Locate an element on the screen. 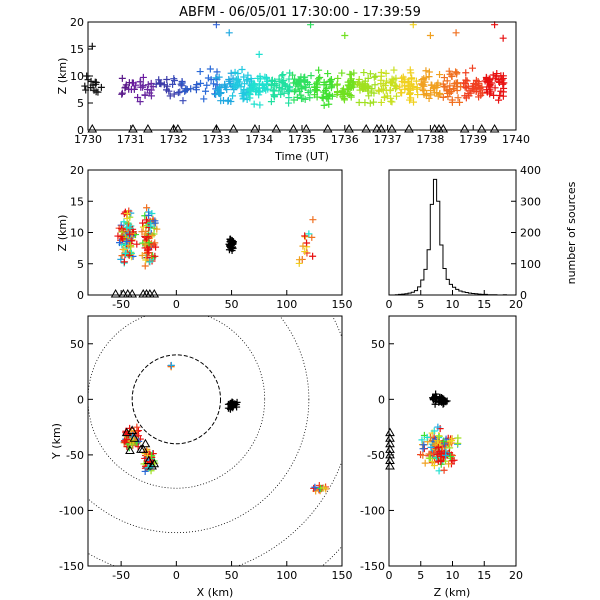  histogram-y-tick-label: 300 is located at coordinates (530, 201).